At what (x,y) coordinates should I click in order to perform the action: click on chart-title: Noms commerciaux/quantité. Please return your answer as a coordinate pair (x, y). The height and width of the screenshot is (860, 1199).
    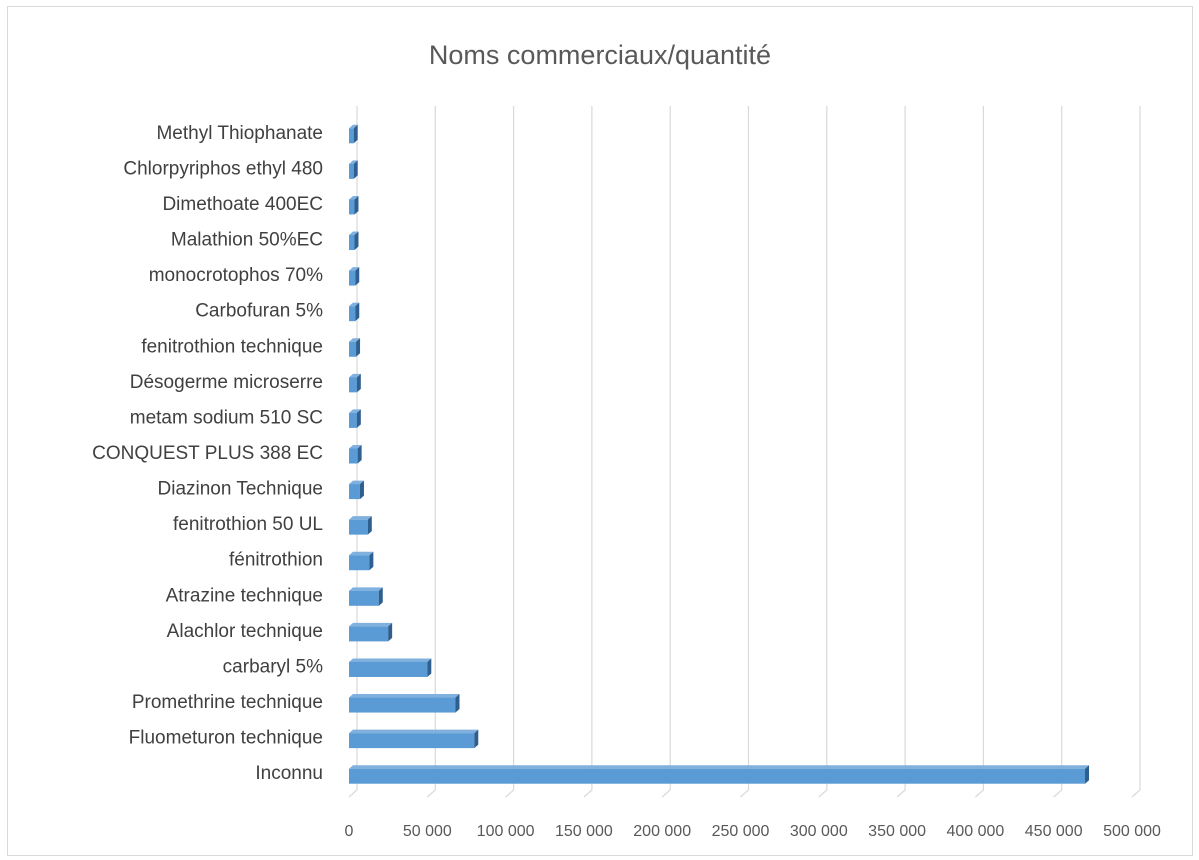
    Looking at the image, I should click on (600, 55).